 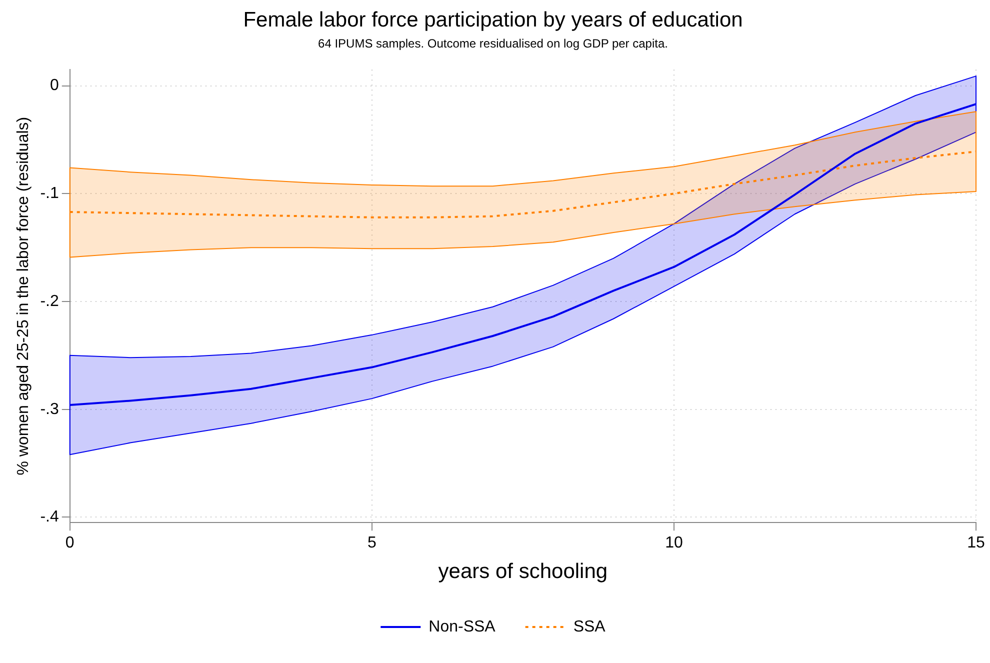 What do you see at coordinates (589, 627) in the screenshot?
I see `legend-label: SSA` at bounding box center [589, 627].